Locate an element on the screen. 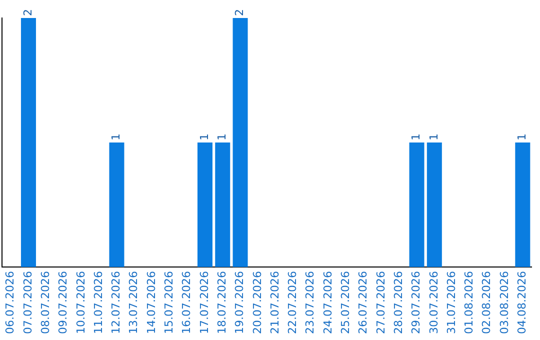 The height and width of the screenshot is (340, 540). x-tick-label: 07.07.2026 is located at coordinates (27, 302).